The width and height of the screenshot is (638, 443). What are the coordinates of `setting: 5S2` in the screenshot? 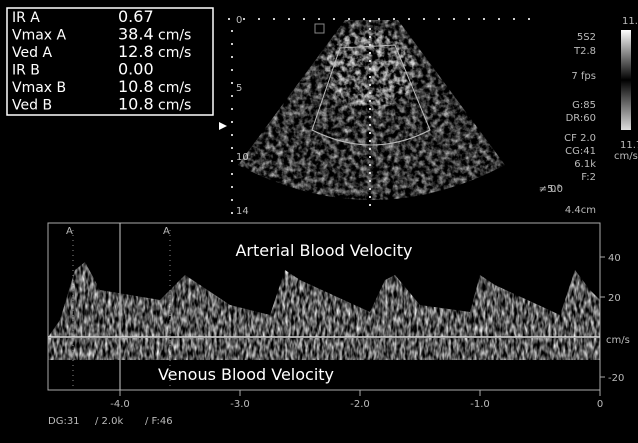 It's located at (586, 37).